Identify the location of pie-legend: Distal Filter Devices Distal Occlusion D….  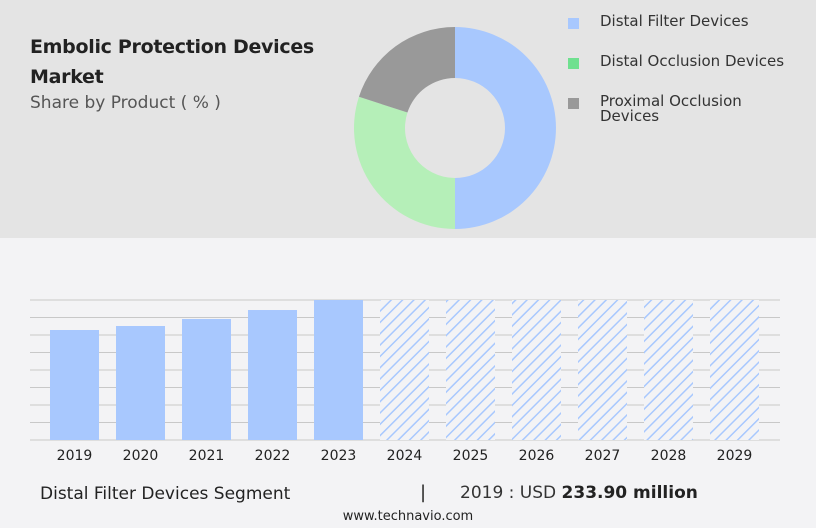
(683, 81).